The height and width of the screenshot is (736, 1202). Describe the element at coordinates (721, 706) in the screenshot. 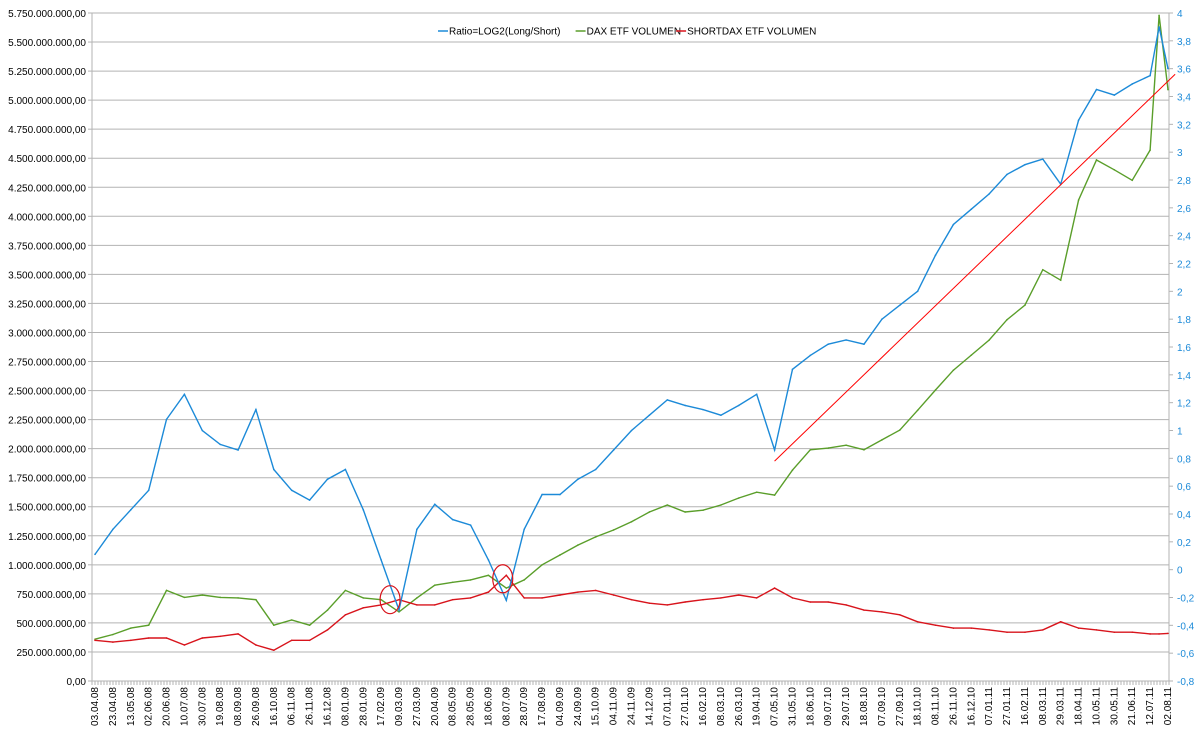

I see `x-tick-label: 08.03.10` at that location.